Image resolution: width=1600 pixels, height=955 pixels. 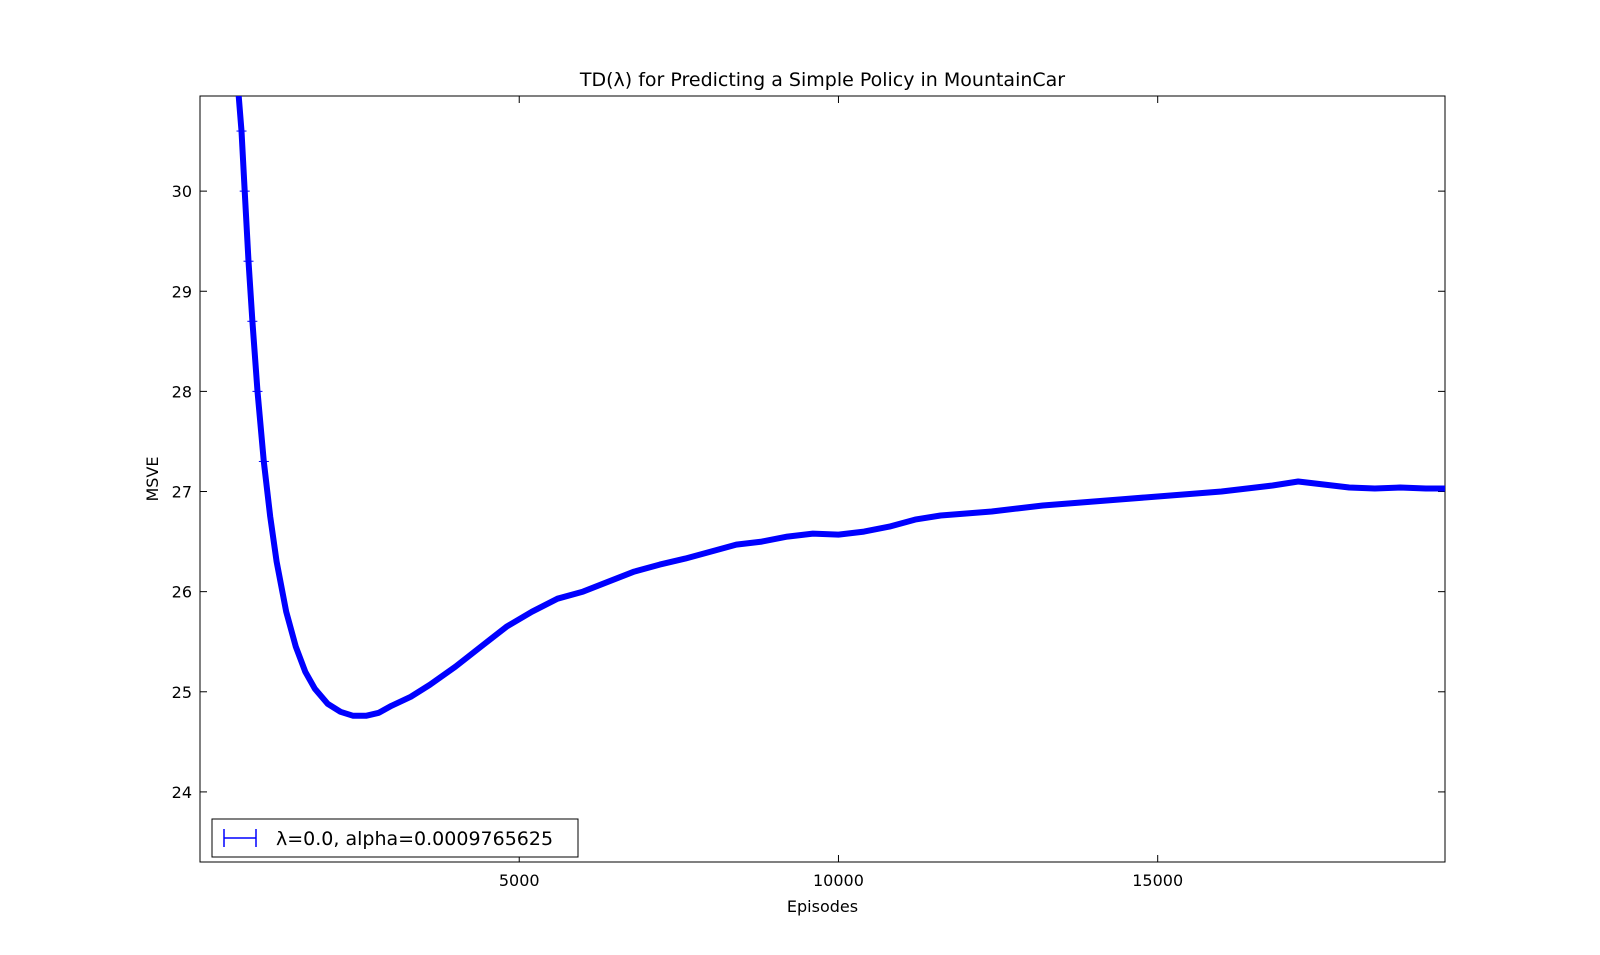 I want to click on y-axis-label: MSVE, so click(x=152, y=478).